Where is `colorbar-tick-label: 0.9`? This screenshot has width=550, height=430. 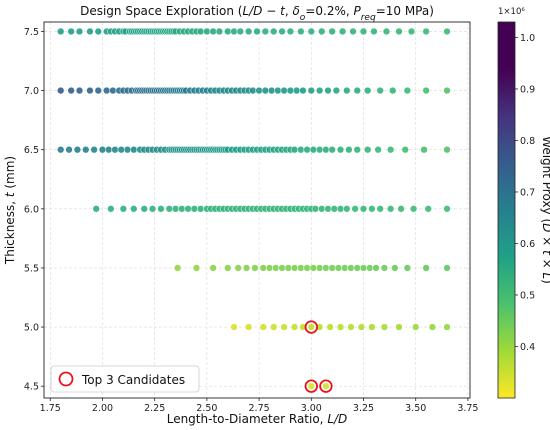
colorbar-tick-label: 0.9 is located at coordinates (527, 89).